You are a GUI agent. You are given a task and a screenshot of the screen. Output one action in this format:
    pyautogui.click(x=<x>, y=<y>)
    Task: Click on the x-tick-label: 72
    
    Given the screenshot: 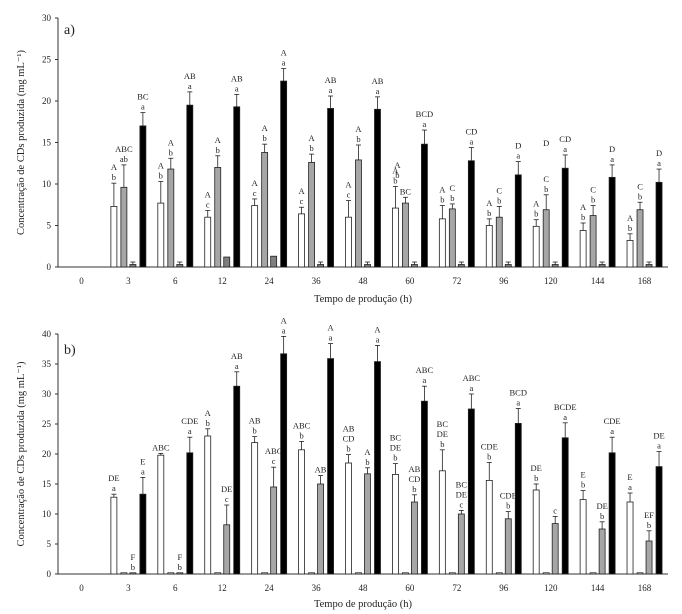 What is the action you would take?
    pyautogui.click(x=456, y=588)
    